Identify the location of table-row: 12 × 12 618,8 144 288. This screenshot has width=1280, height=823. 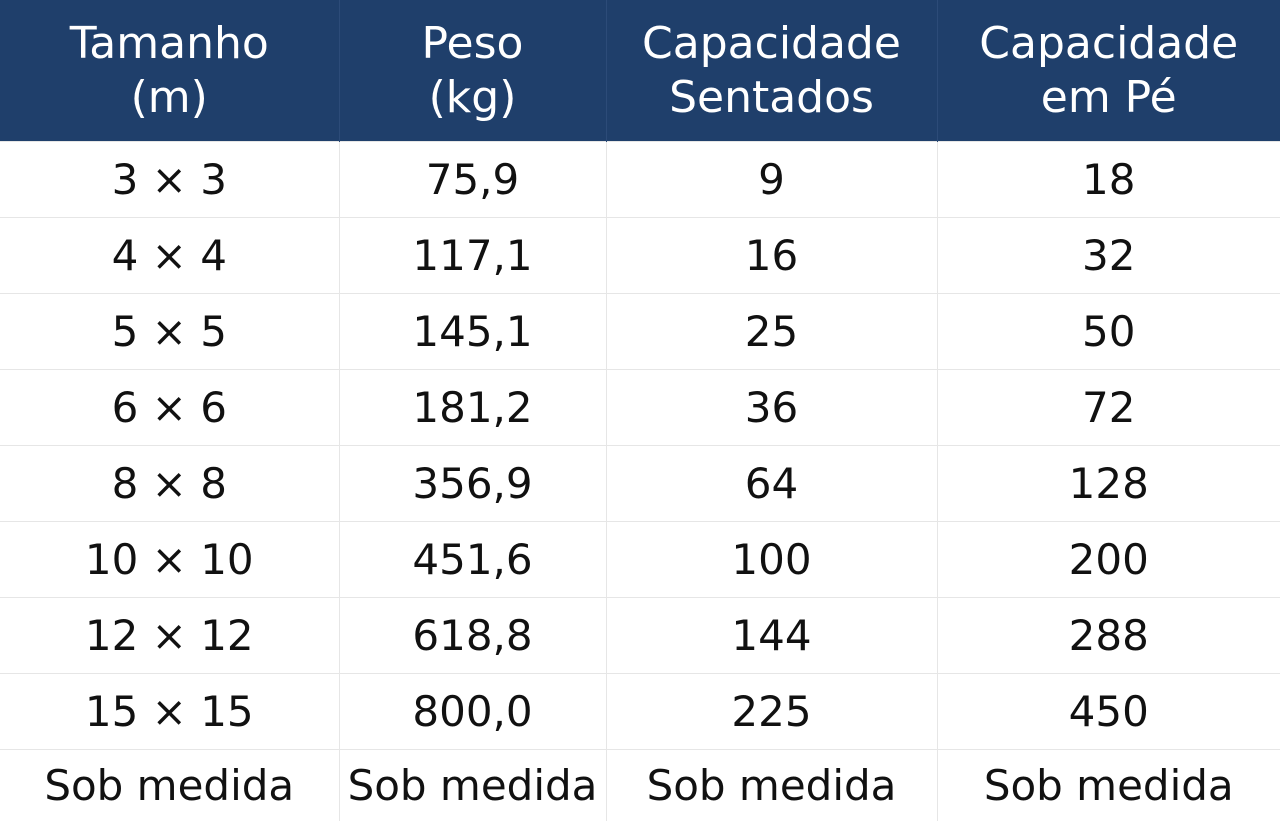
(640, 635).